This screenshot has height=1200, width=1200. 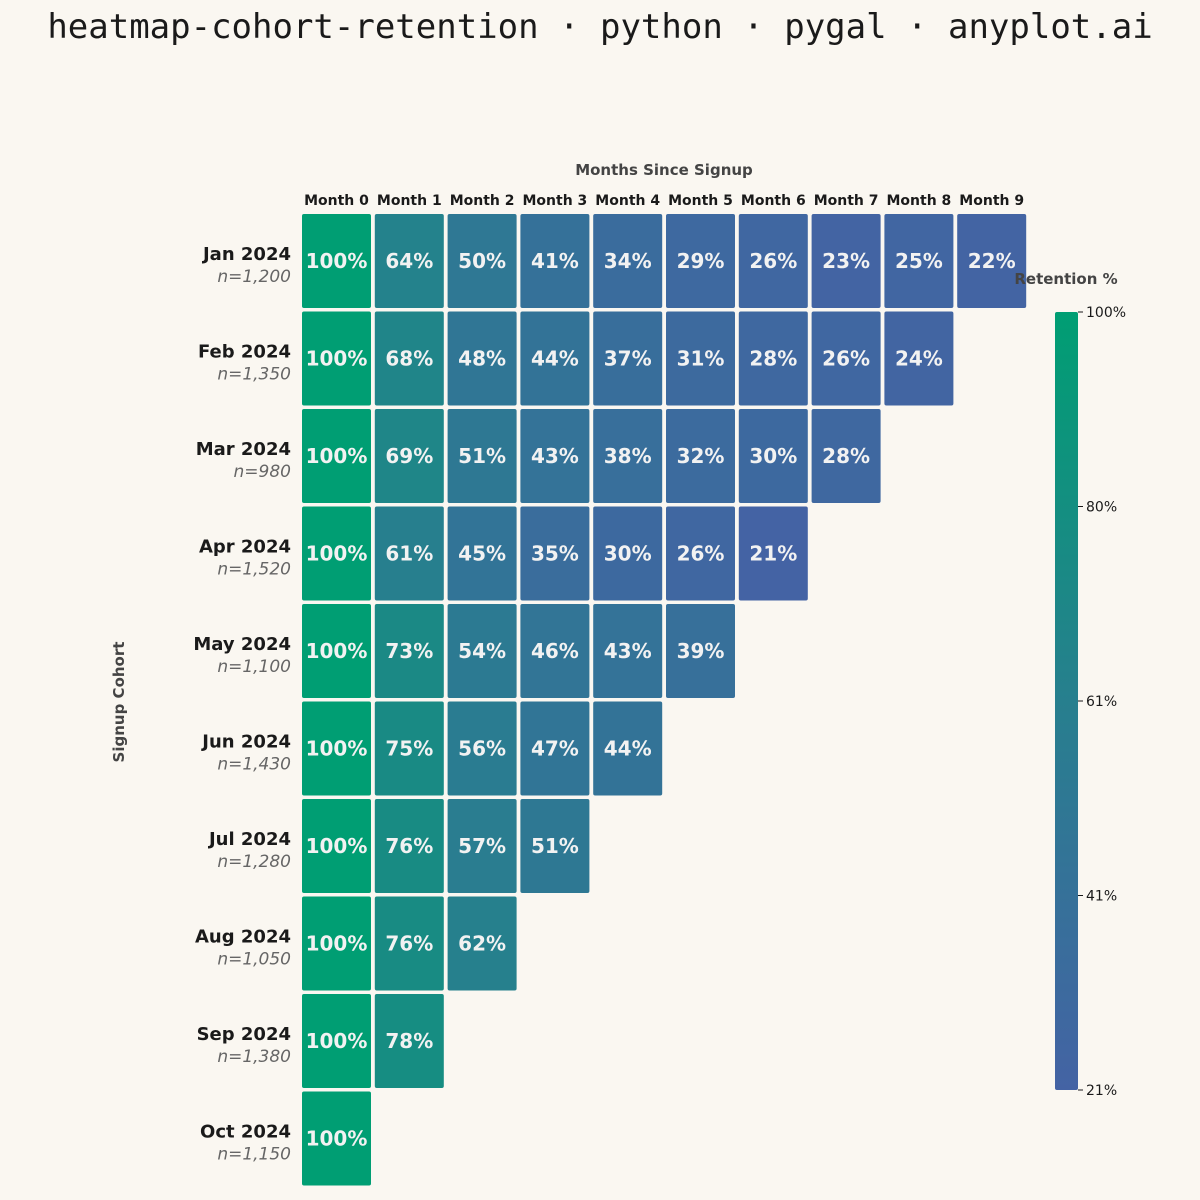 I want to click on cell-value-label: 62%, so click(x=482, y=944).